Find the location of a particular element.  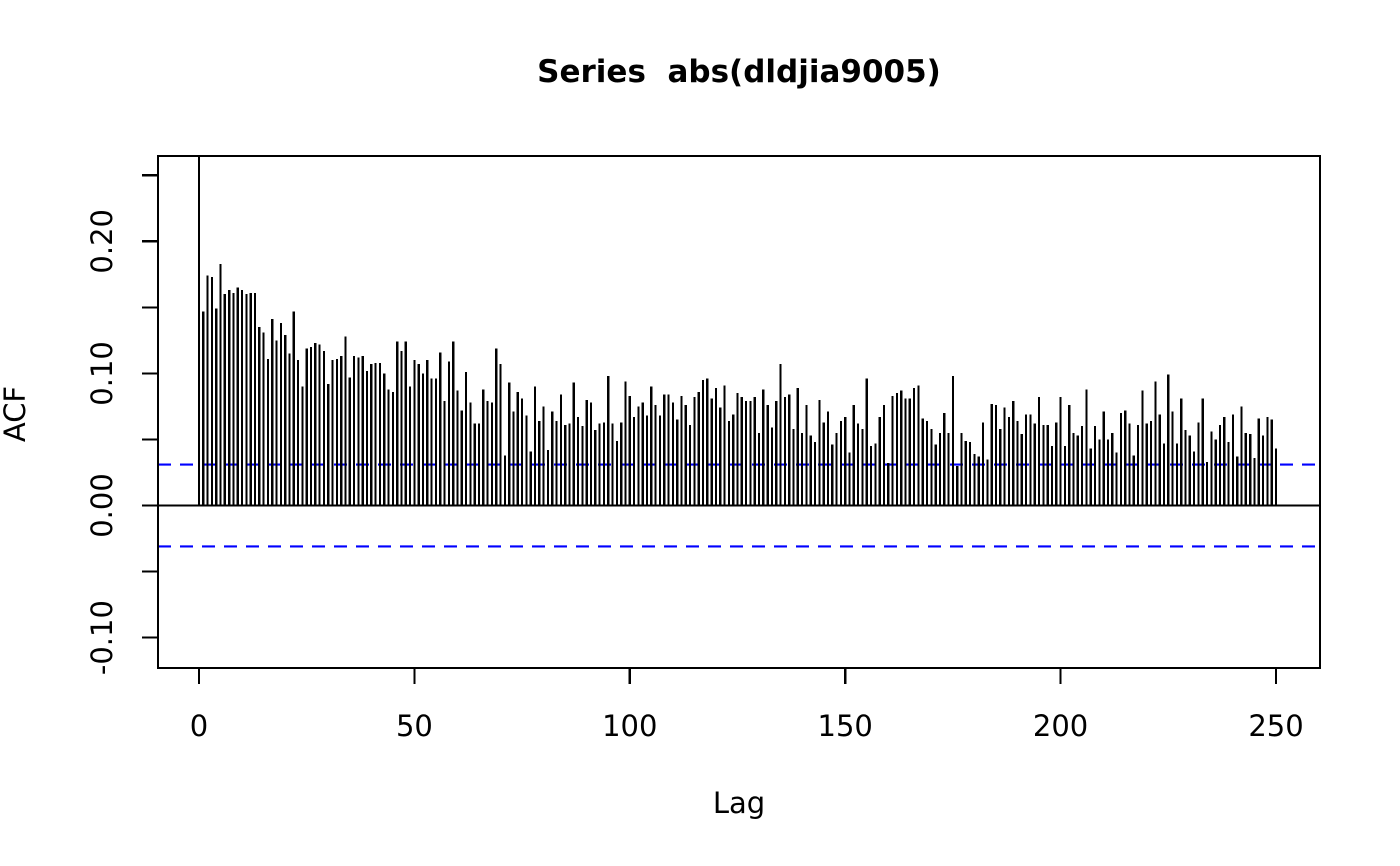

x-tick-label-200: 200 is located at coordinates (1060, 726).